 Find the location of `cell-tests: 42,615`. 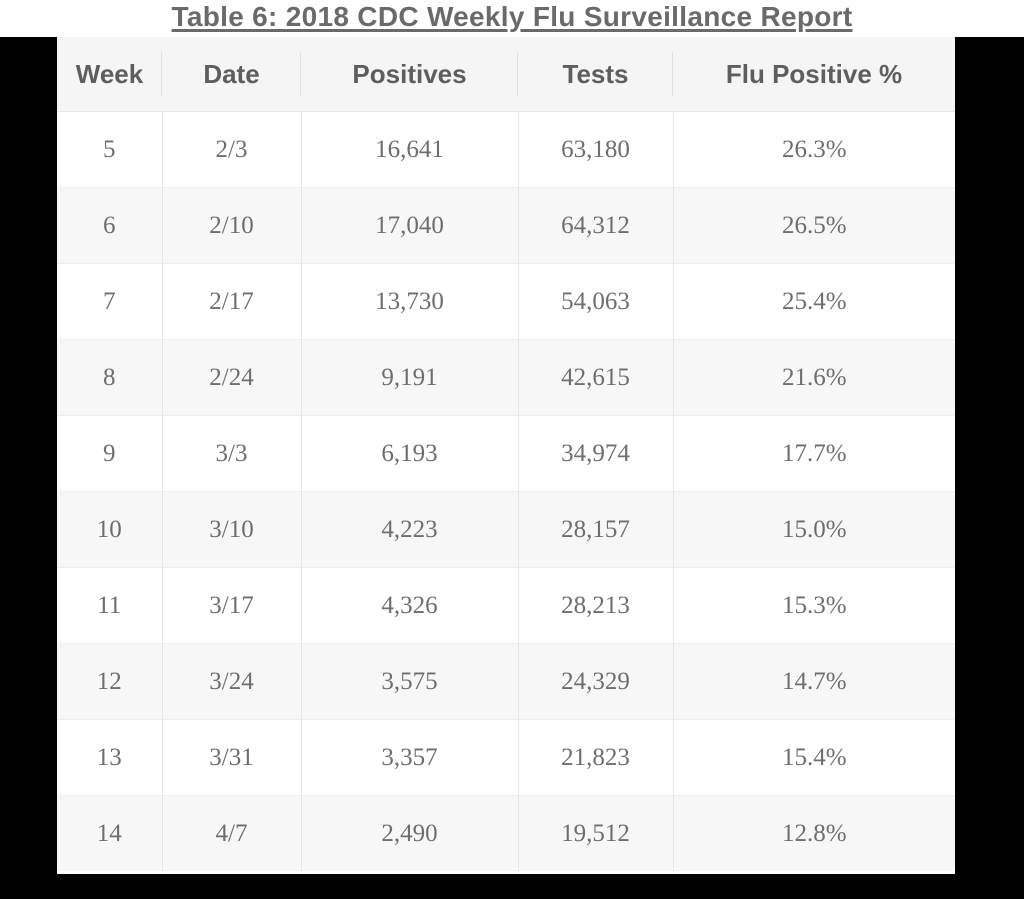

cell-tests: 42,615 is located at coordinates (595, 377).